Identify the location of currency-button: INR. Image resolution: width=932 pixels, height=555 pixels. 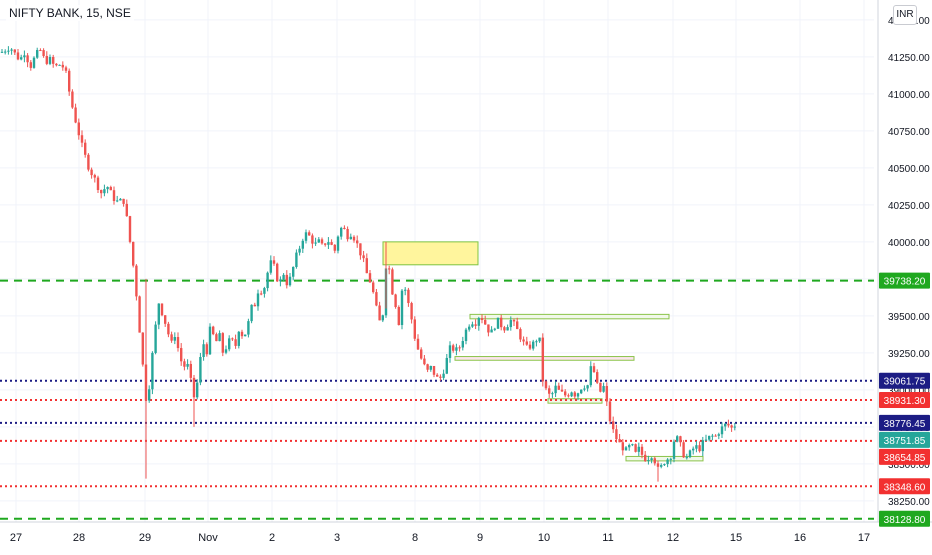
(905, 15).